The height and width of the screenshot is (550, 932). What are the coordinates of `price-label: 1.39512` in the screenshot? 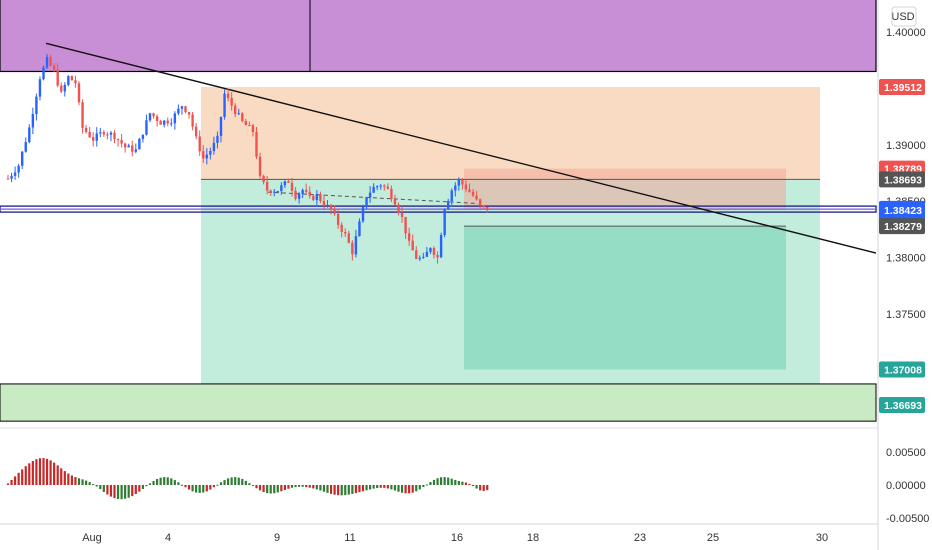 It's located at (903, 88).